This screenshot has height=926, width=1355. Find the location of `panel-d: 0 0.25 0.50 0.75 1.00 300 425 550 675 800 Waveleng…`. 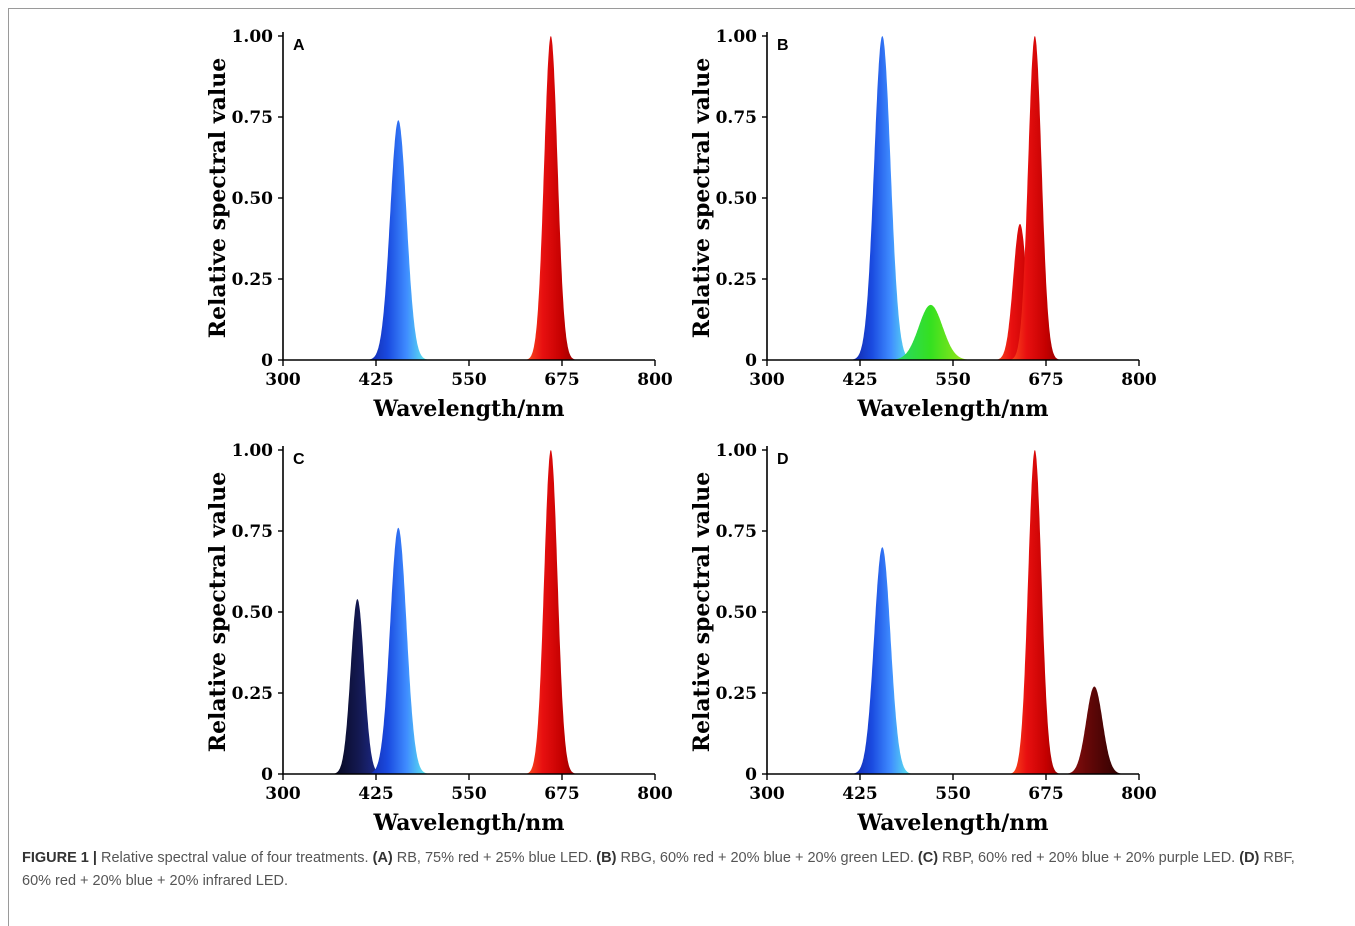

panel-d: 0 0.25 0.50 0.75 1.00 300 425 550 675 800 Waveleng… is located at coordinates (923, 638).